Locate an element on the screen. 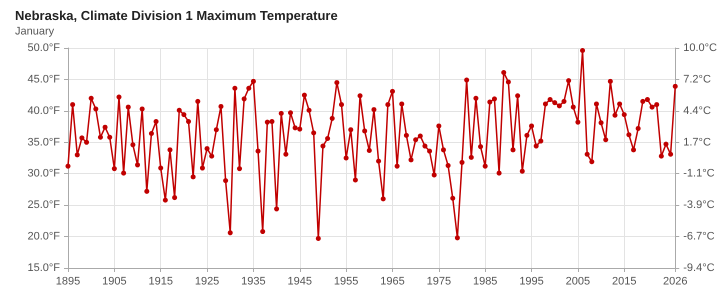  y-tick-label: 30.0°F is located at coordinates (43, 174).